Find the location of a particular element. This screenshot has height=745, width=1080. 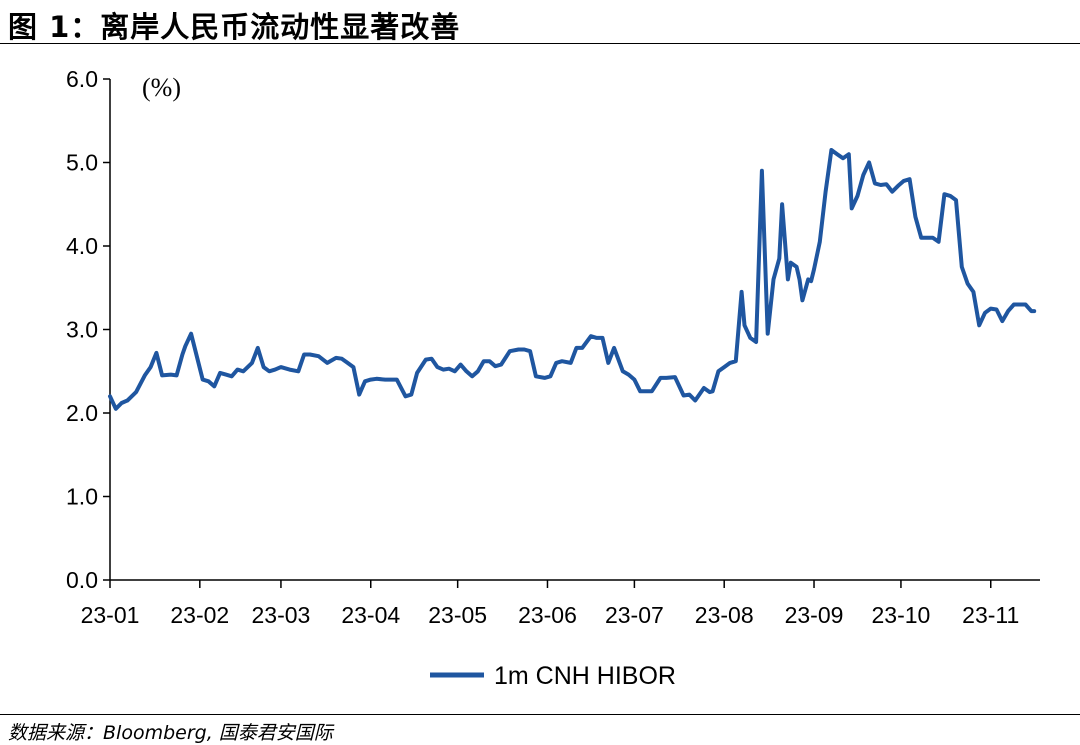

x-tick-label: 23-11 is located at coordinates (990, 615).